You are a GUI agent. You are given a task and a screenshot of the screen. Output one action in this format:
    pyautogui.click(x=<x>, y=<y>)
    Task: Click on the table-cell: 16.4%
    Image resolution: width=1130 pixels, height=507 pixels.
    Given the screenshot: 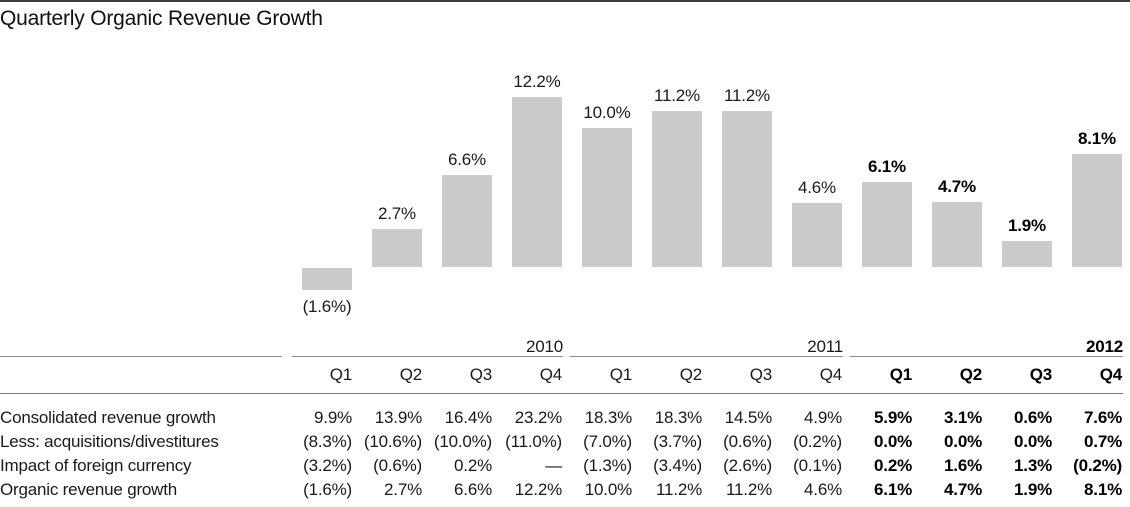 What is the action you would take?
    pyautogui.click(x=468, y=417)
    